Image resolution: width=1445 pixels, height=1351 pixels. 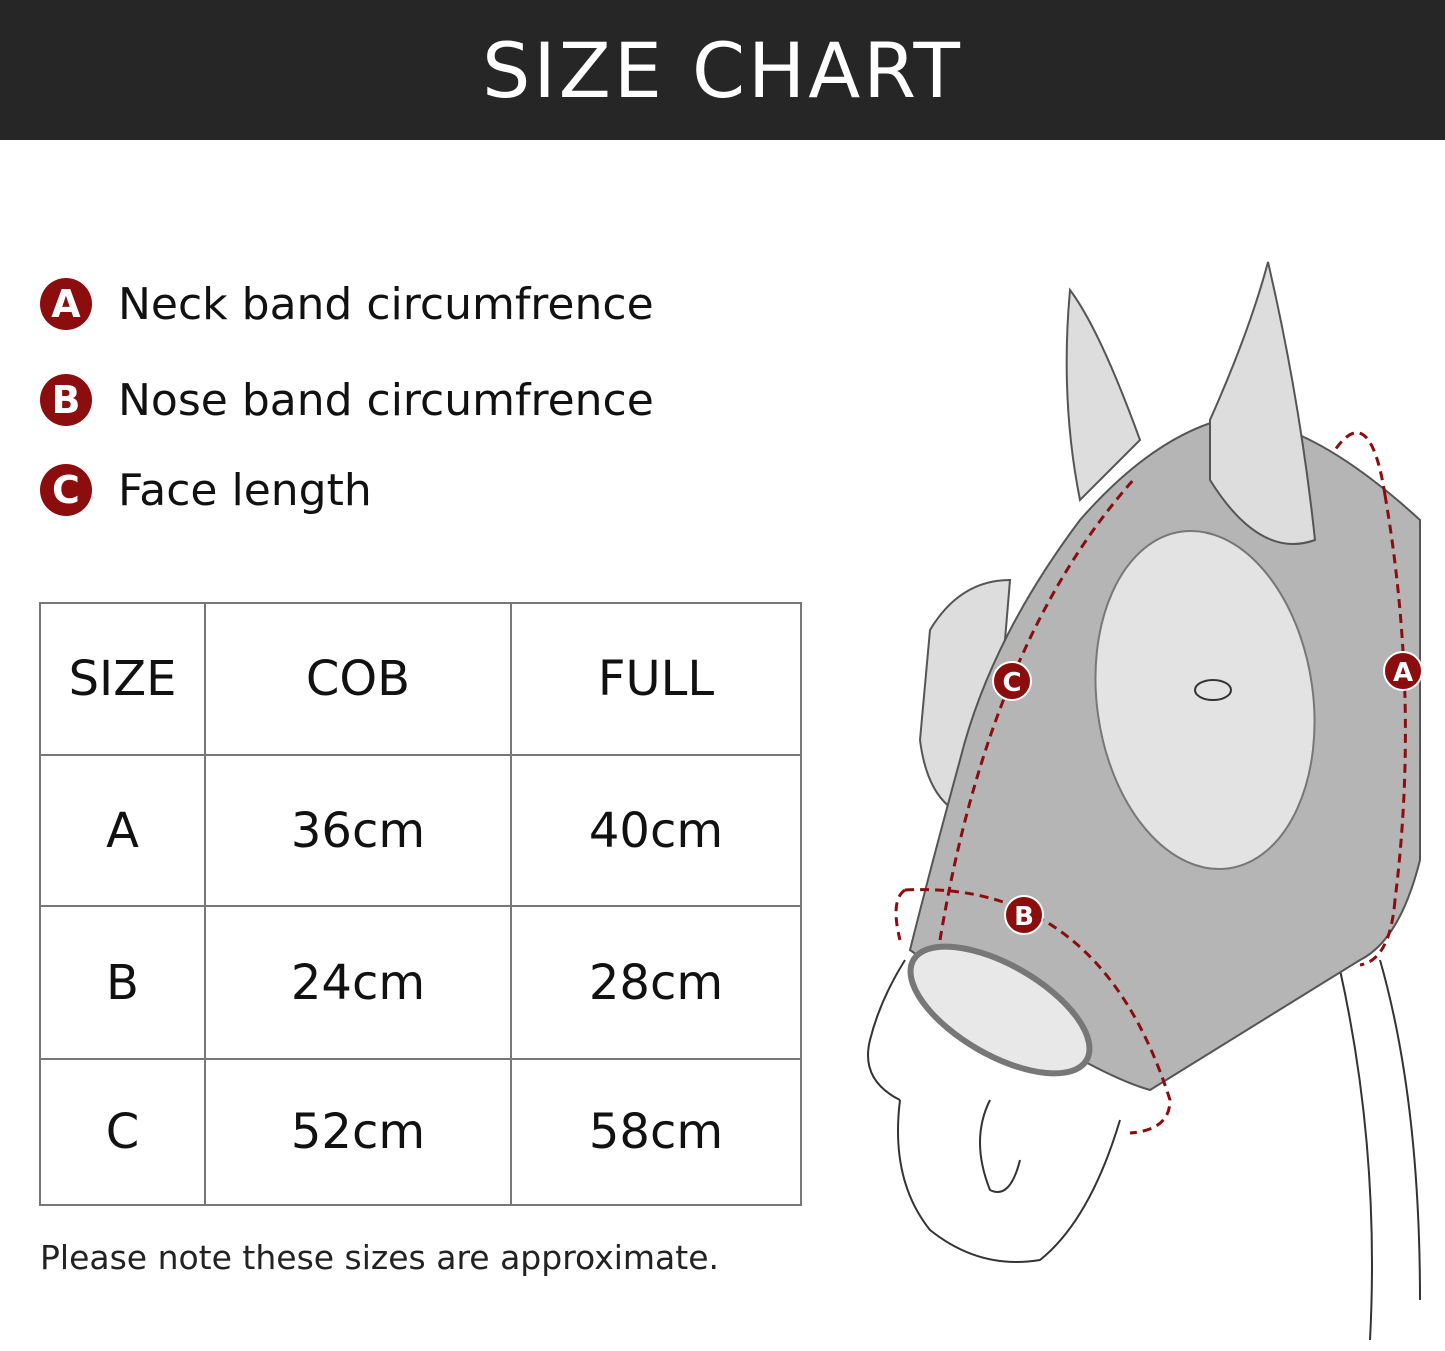 What do you see at coordinates (358, 679) in the screenshot?
I see `header-cell: COB` at bounding box center [358, 679].